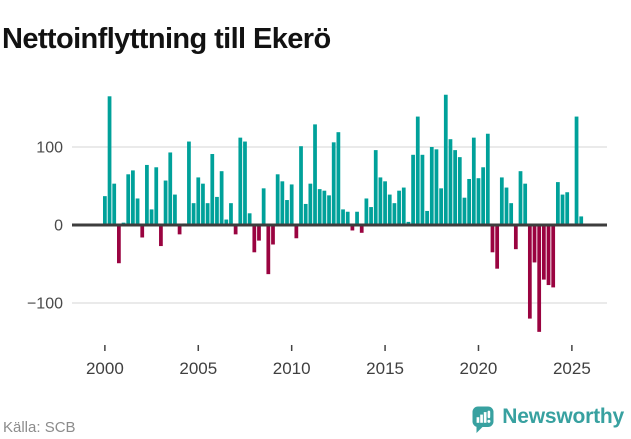 This screenshot has height=439, width=631. What do you see at coordinates (427, 217) in the screenshot?
I see `bar-2017q2` at bounding box center [427, 217].